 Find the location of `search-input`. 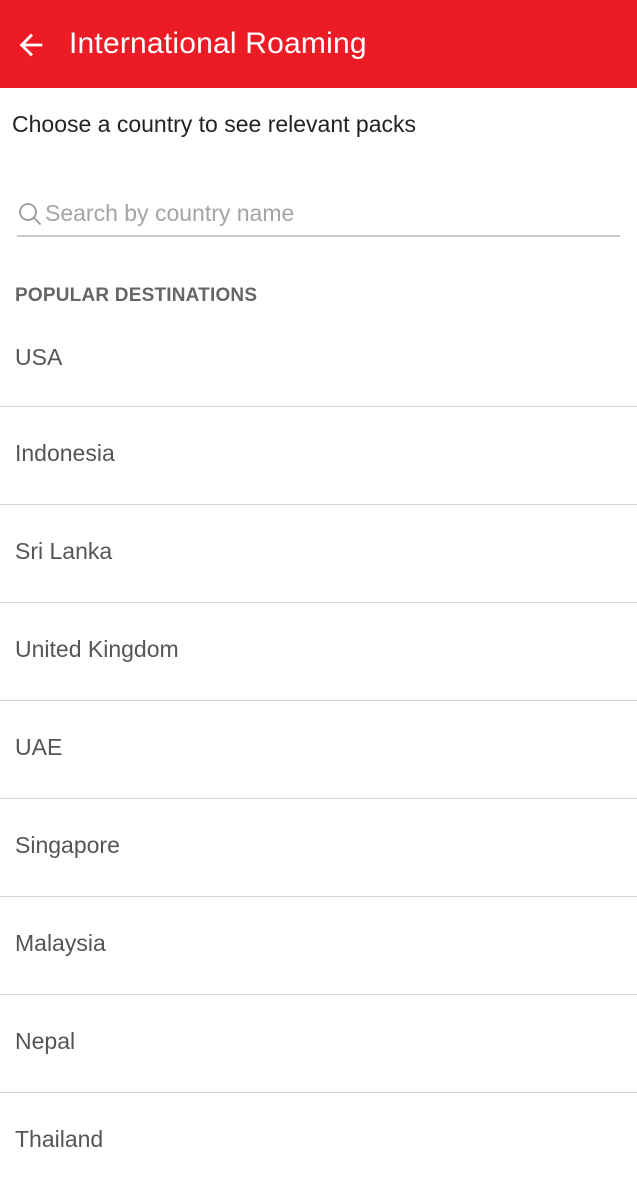

search-input is located at coordinates (330, 213).